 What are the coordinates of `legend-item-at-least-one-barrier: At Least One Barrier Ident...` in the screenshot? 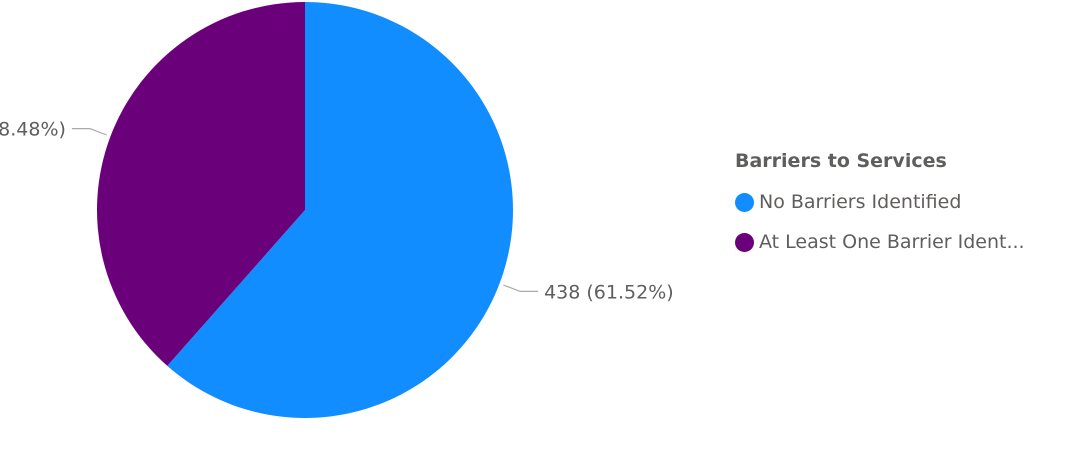 It's located at (905, 242).